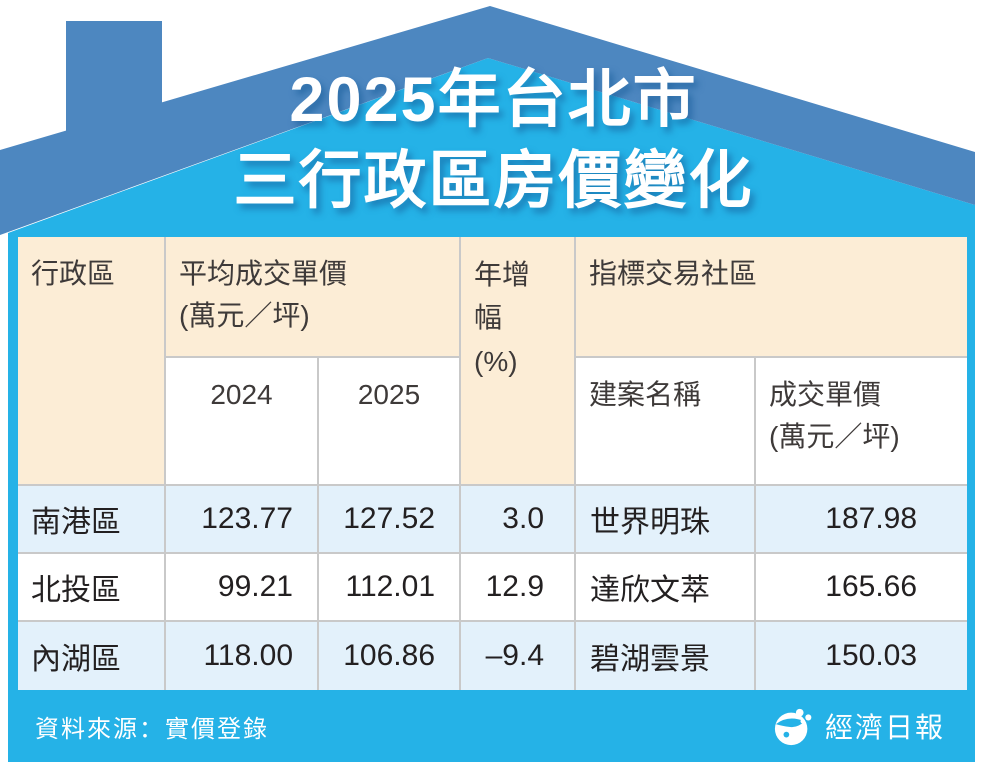 The height and width of the screenshot is (762, 987). I want to click on header-year-2025: 2025, so click(389, 421).